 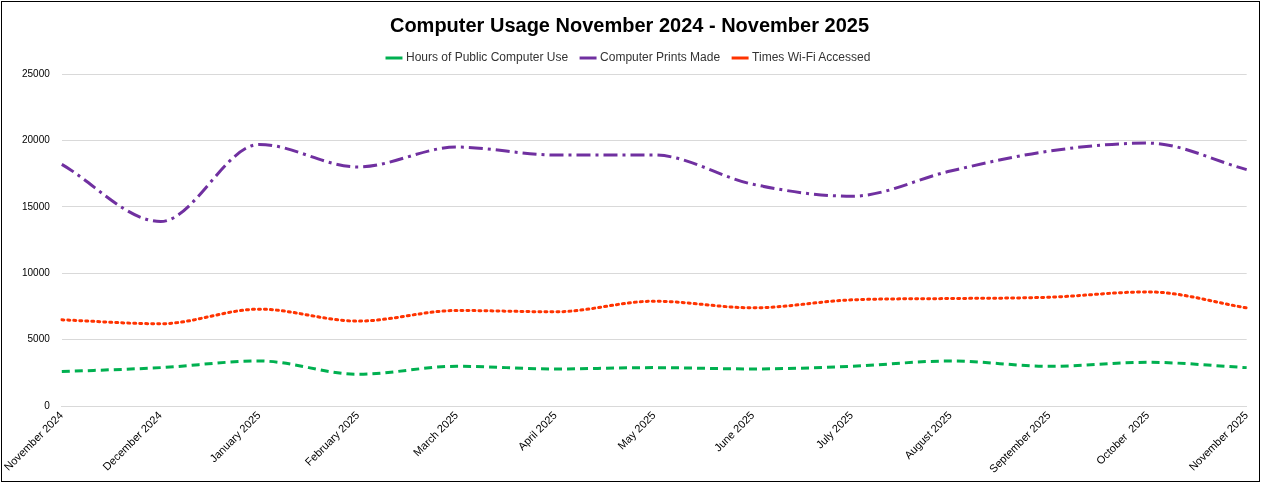 What do you see at coordinates (47, 405) in the screenshot?
I see `y-tick-label: 0` at bounding box center [47, 405].